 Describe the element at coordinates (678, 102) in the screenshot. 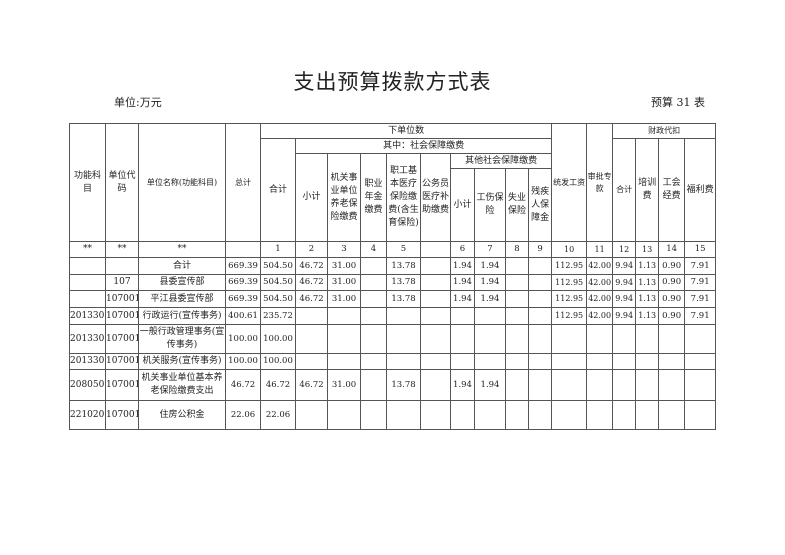

I see `table-number: 预算 31 表` at that location.